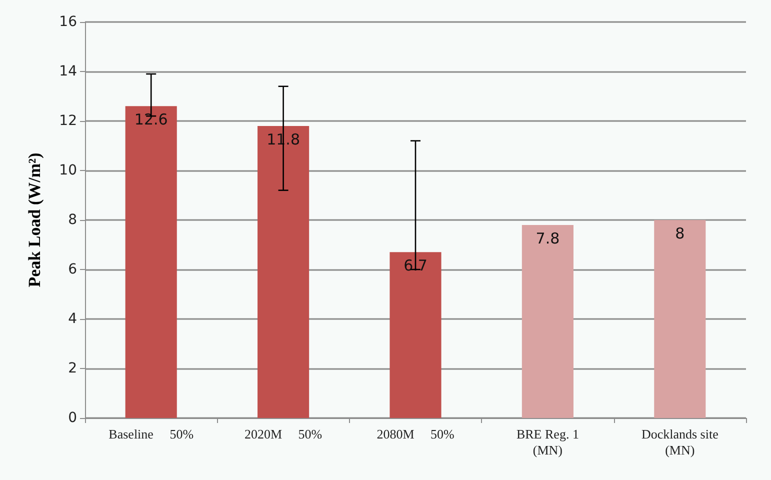 This screenshot has height=480, width=771. What do you see at coordinates (68, 22) in the screenshot?
I see `y-tick-label: 16` at bounding box center [68, 22].